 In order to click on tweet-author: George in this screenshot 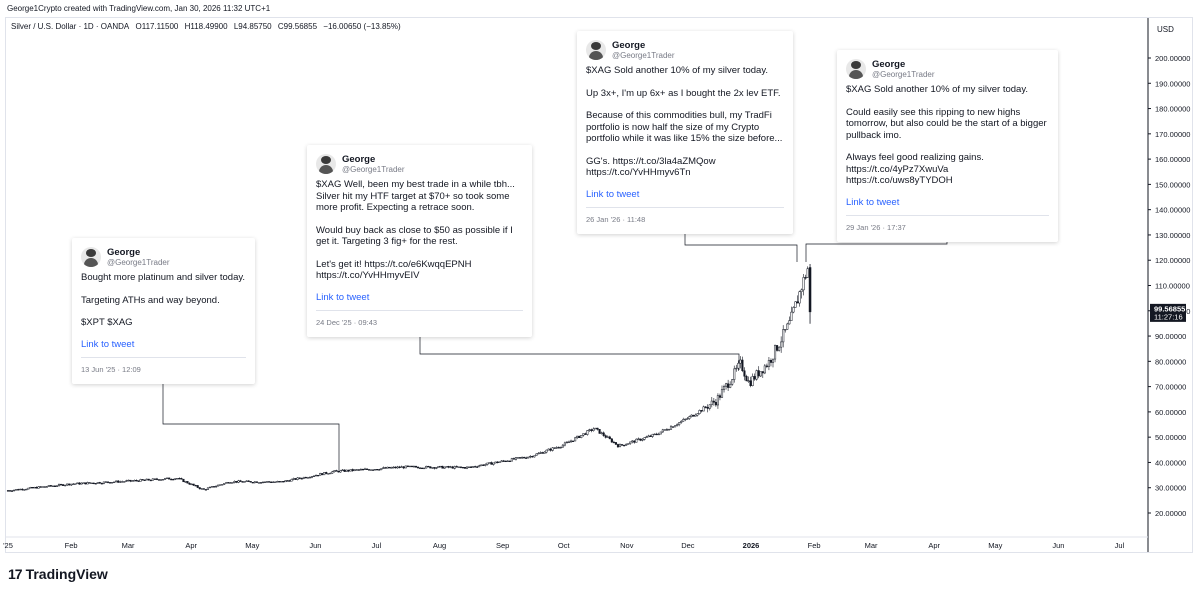, I will do `click(359, 159)`.